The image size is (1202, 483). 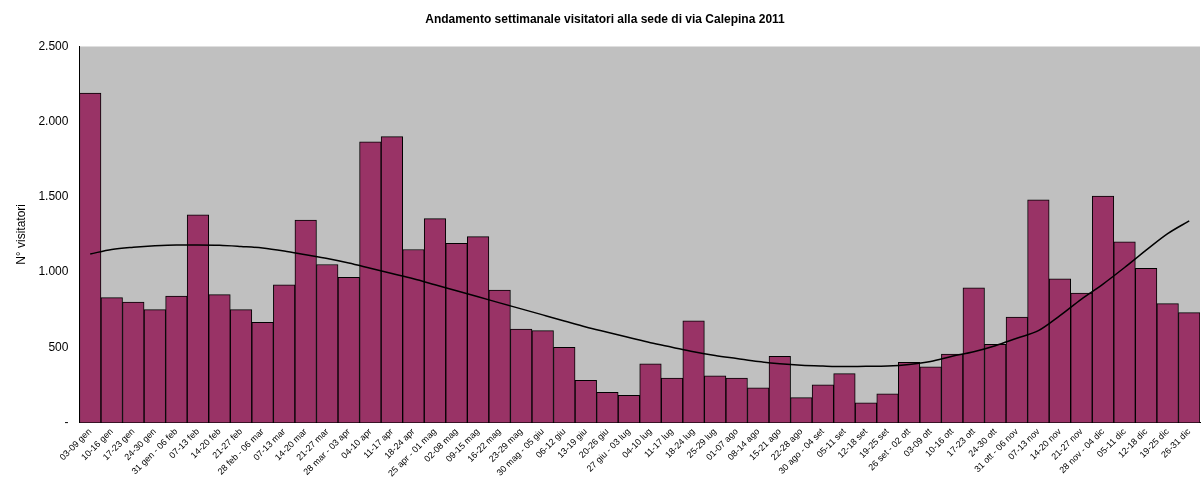 I want to click on y-tick-label: 2.000, so click(x=53, y=120).